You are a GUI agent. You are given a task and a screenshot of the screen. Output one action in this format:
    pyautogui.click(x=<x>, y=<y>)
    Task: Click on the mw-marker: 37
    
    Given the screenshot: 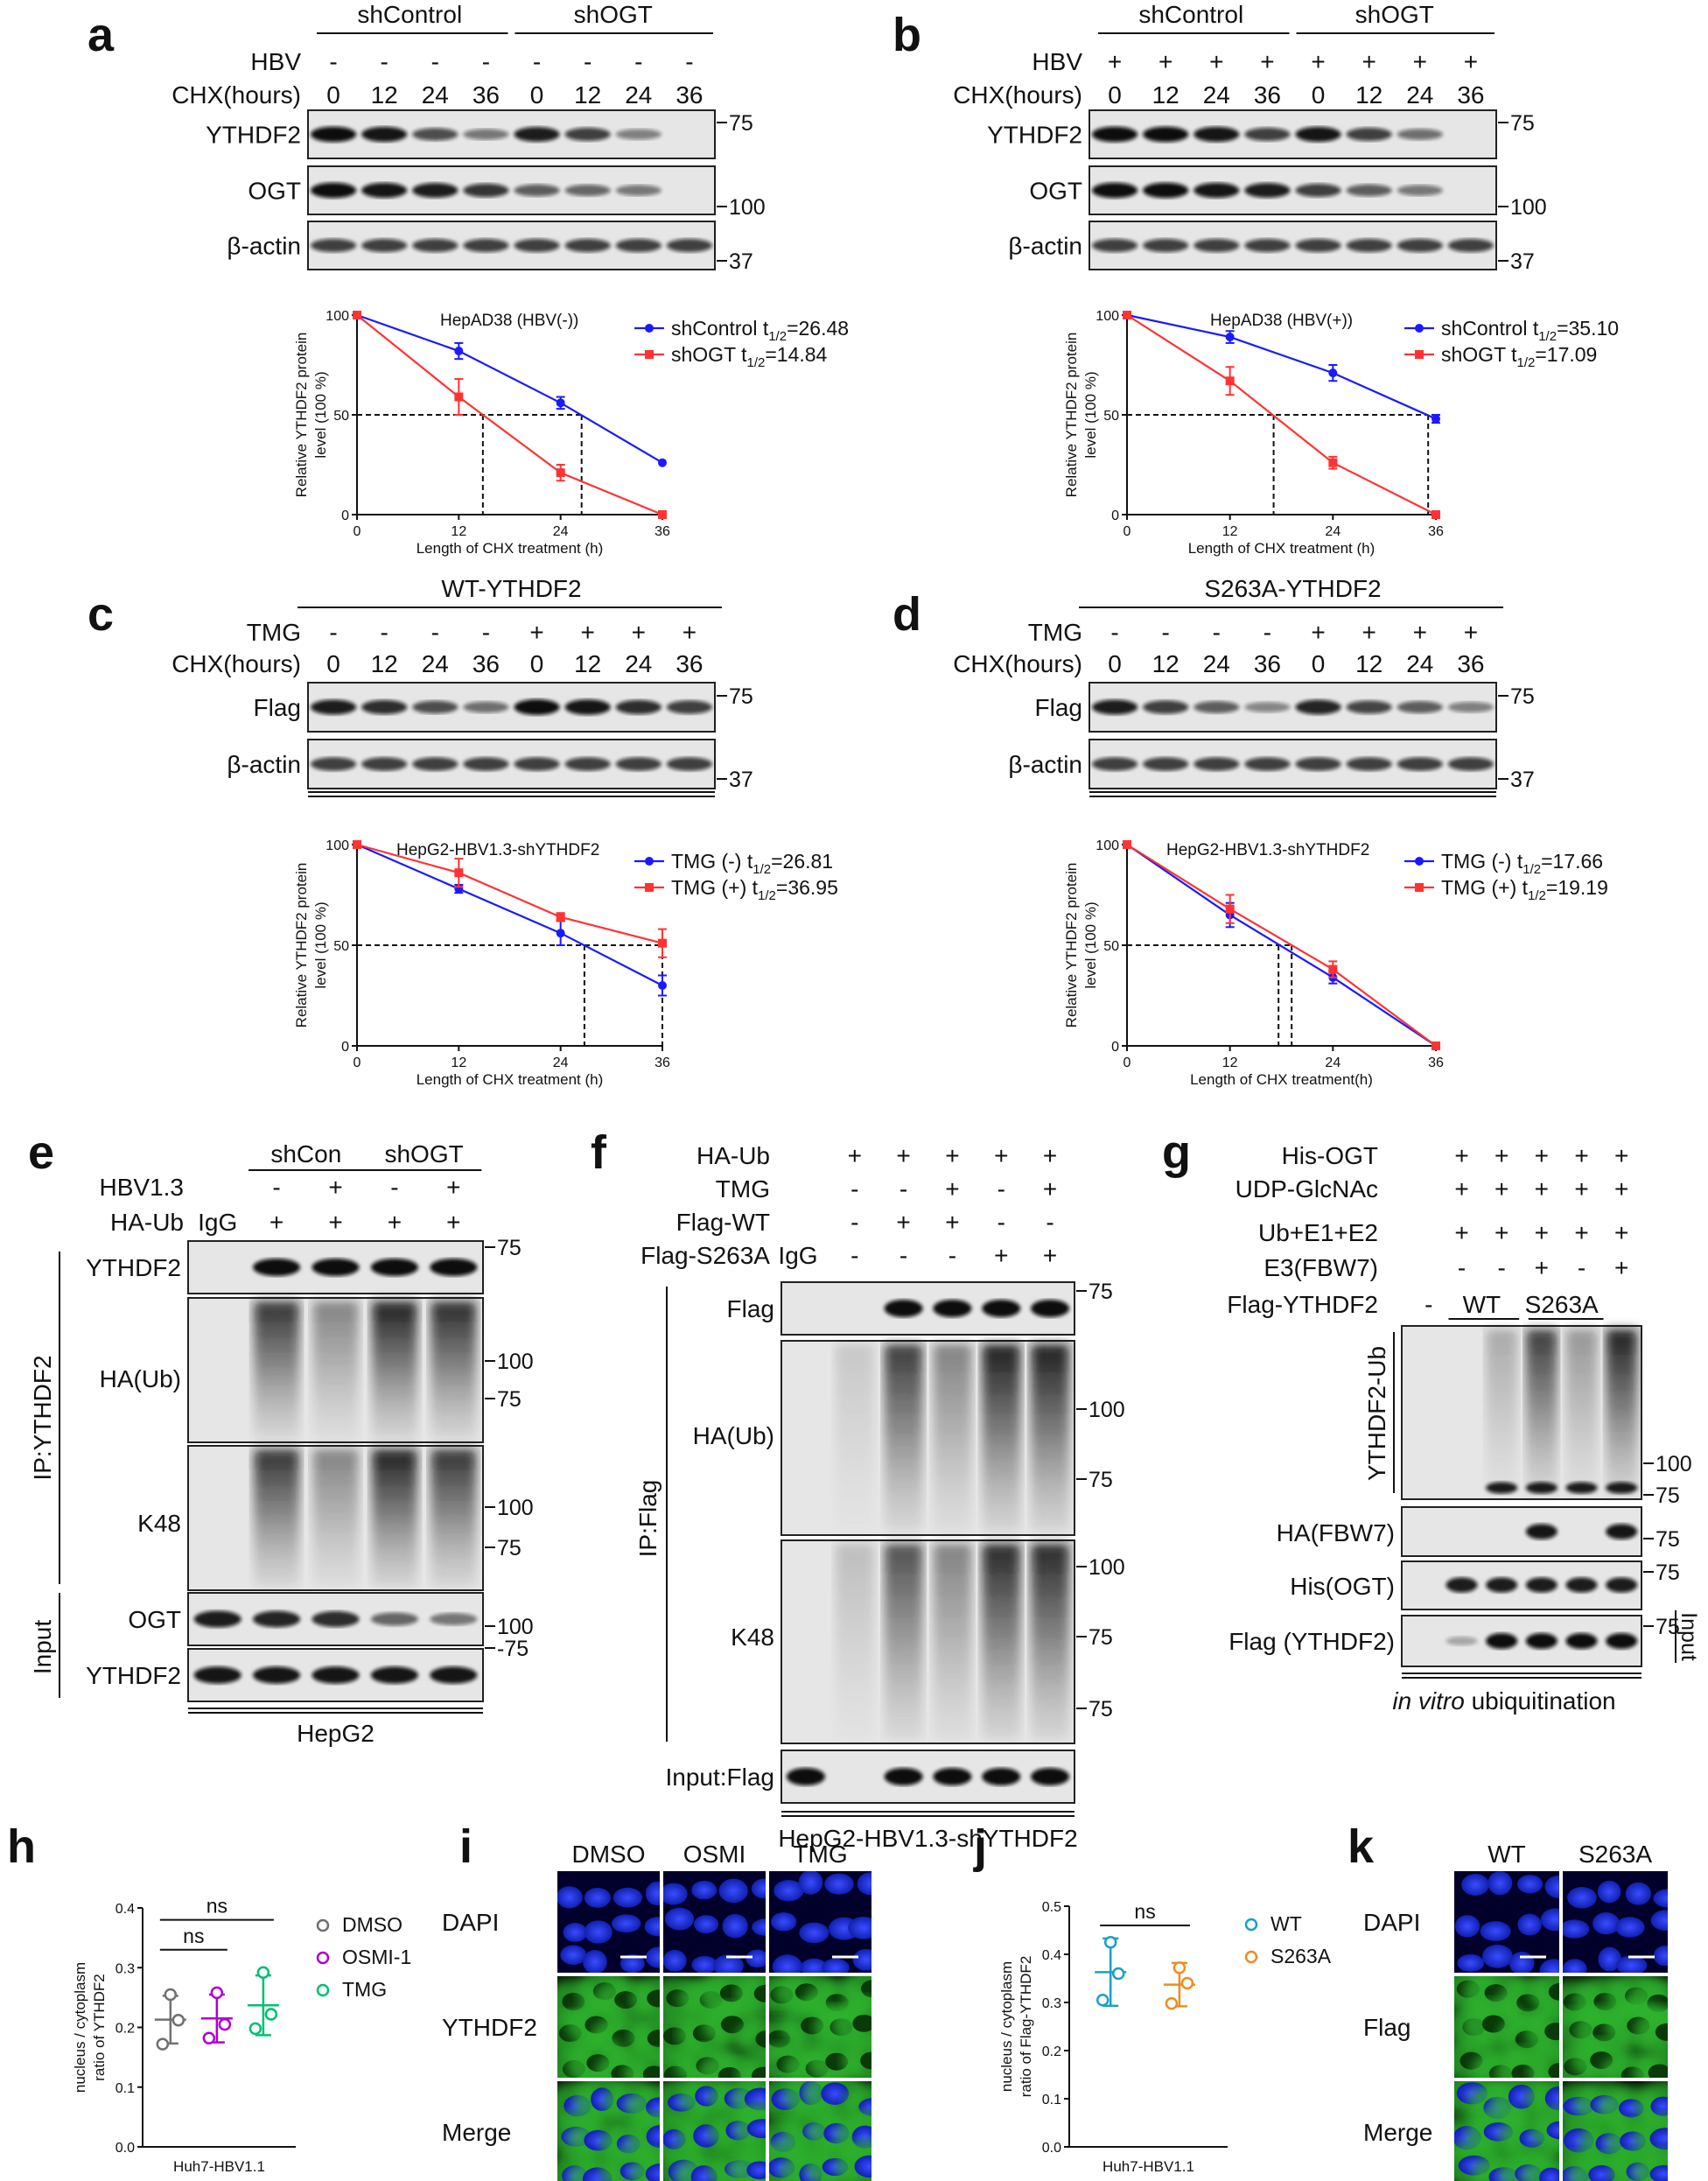 What is the action you would take?
    pyautogui.click(x=1522, y=261)
    